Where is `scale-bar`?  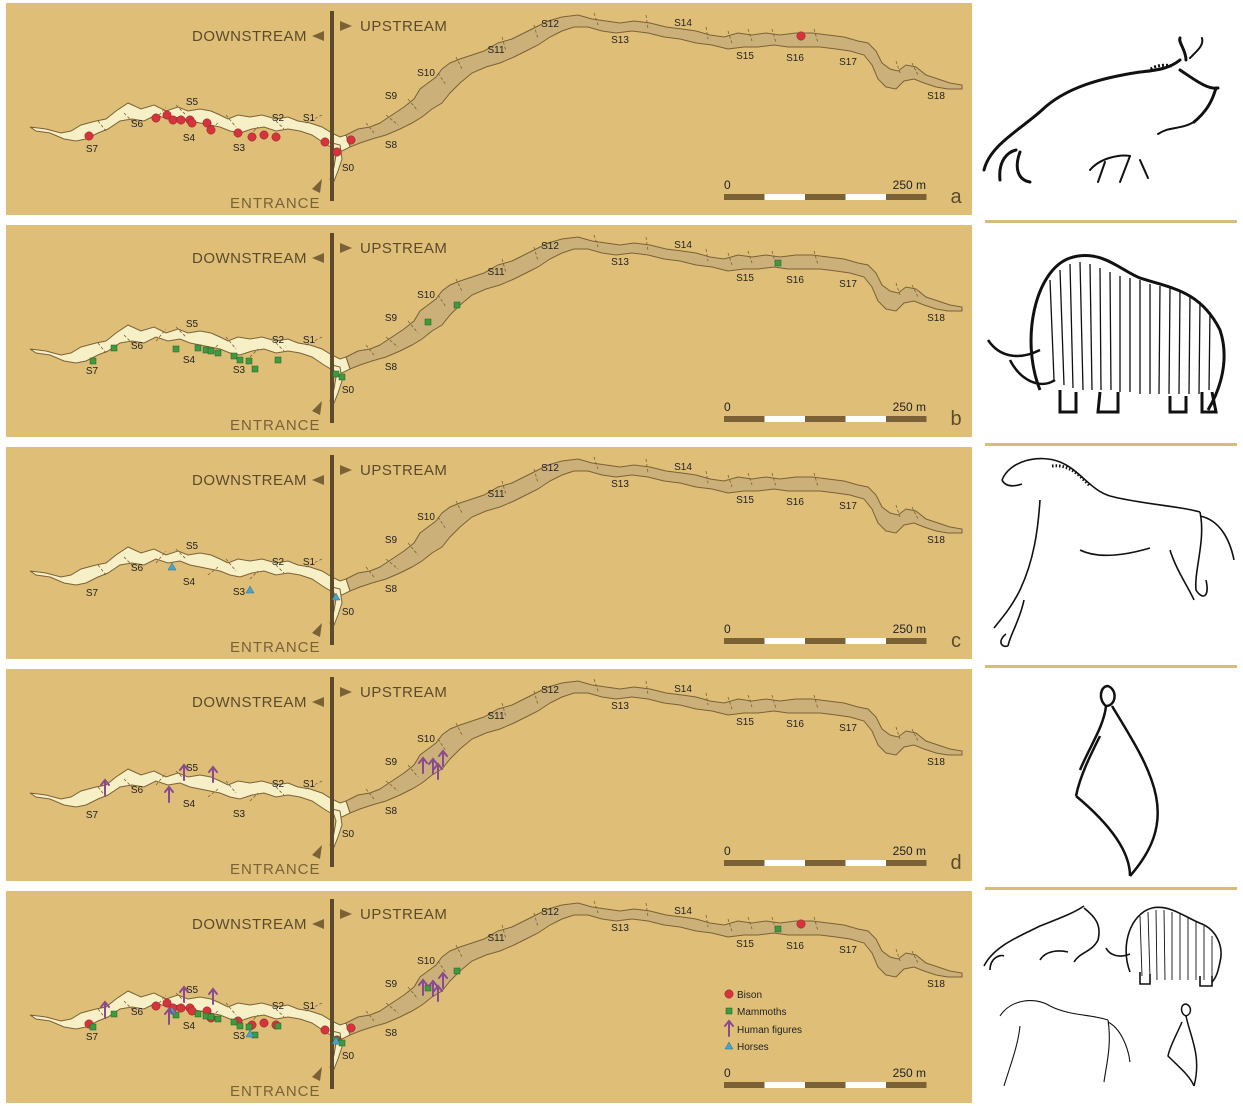 scale-bar is located at coordinates (825, 197).